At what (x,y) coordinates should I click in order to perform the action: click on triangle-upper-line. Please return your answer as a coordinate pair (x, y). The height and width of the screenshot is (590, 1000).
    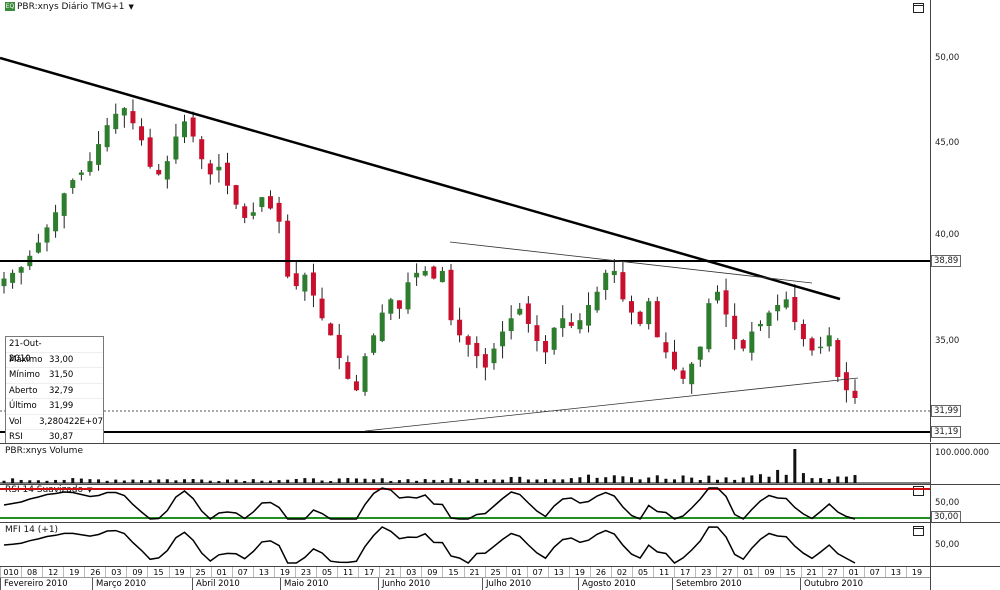
    Looking at the image, I should click on (631, 262).